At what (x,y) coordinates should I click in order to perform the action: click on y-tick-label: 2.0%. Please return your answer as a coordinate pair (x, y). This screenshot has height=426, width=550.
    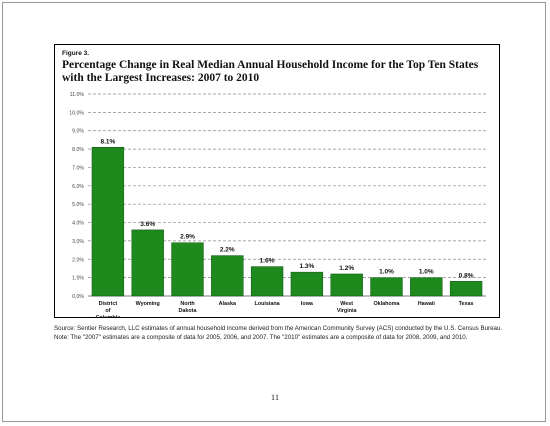
    Looking at the image, I should click on (78, 260).